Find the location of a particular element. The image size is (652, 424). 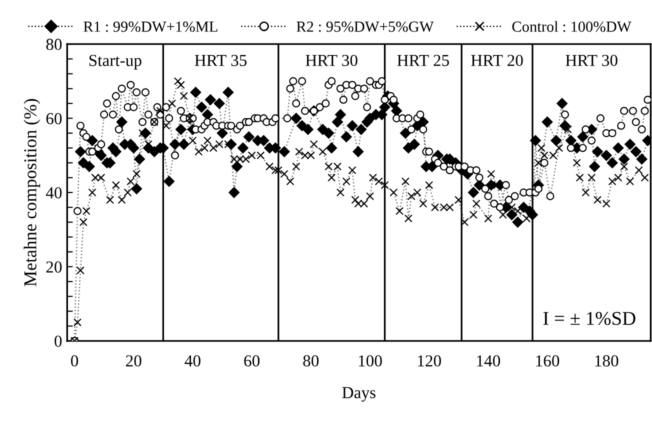

x-tick-label: 60 is located at coordinates (252, 361).